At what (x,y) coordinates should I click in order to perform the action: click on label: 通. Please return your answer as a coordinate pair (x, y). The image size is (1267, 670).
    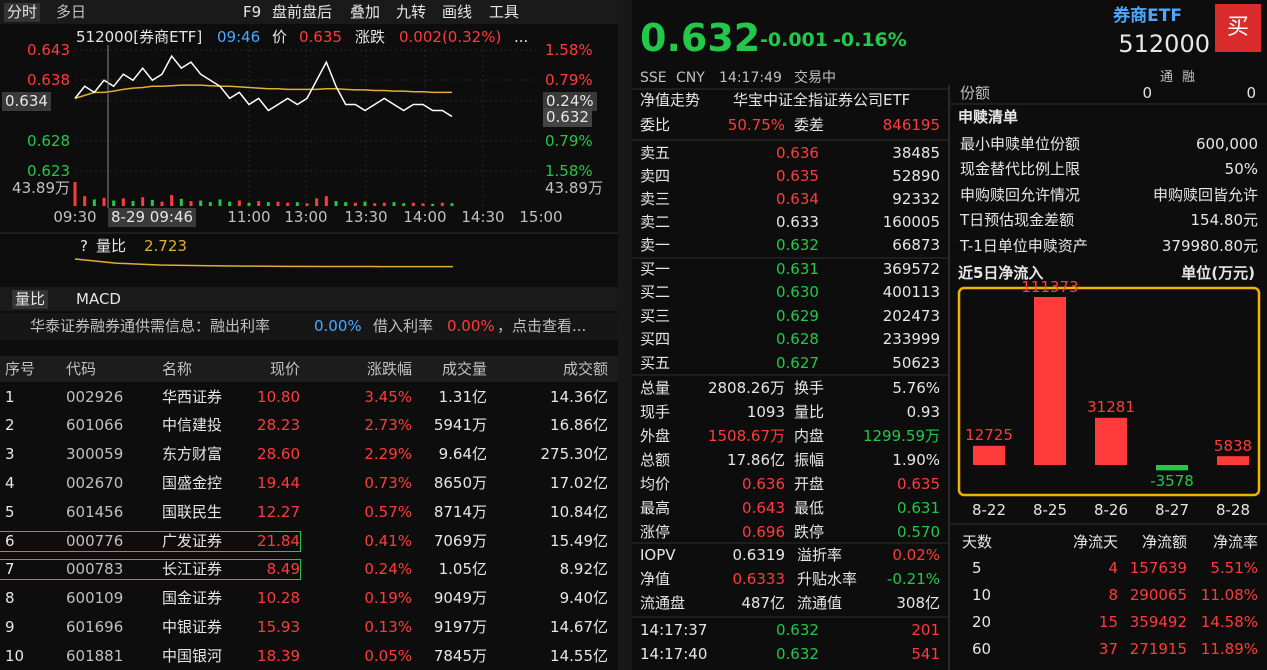
    Looking at the image, I should click on (1167, 77).